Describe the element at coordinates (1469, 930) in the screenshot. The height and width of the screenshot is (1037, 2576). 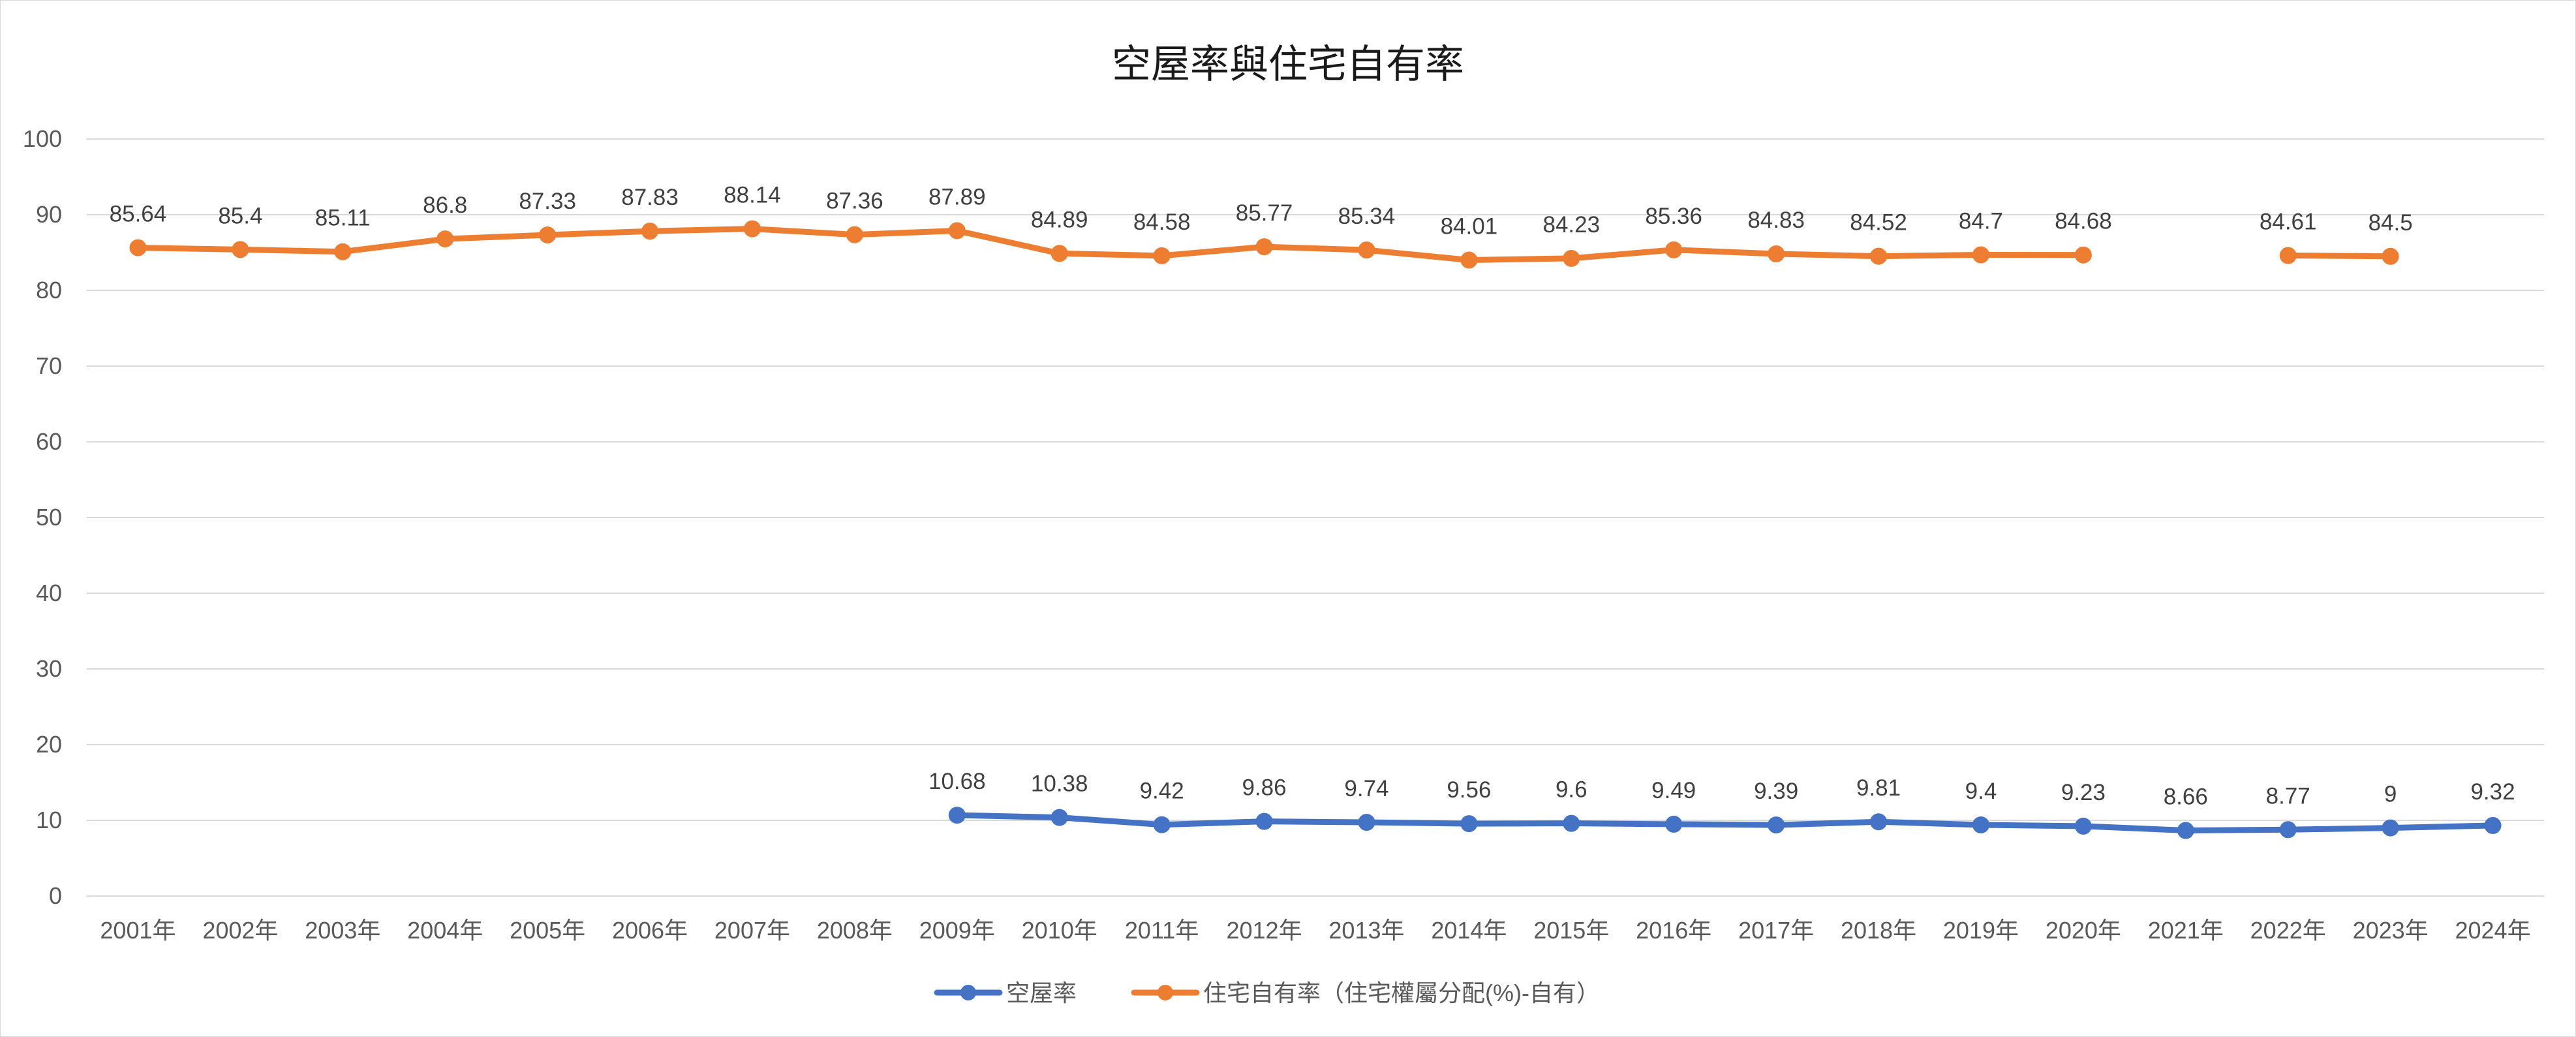
I see `x-tick-label: 2014年` at that location.